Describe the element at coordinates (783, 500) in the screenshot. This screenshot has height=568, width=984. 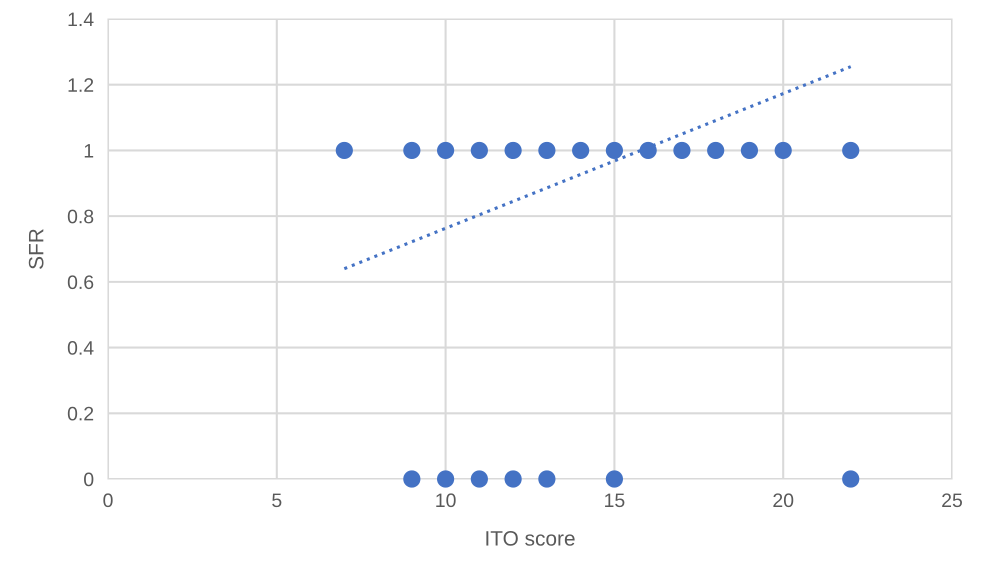
I see `x-tick-label: 20` at that location.